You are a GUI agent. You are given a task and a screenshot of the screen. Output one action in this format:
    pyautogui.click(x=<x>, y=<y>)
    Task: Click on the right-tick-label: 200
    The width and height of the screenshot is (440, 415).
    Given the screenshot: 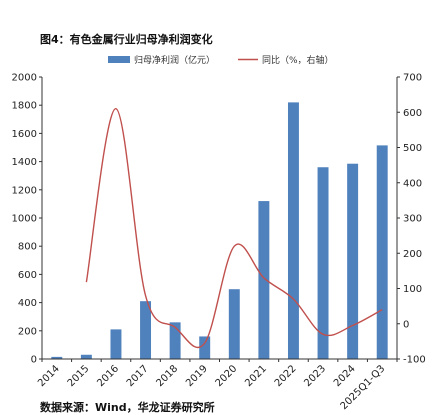 What is the action you would take?
    pyautogui.click(x=412, y=254)
    